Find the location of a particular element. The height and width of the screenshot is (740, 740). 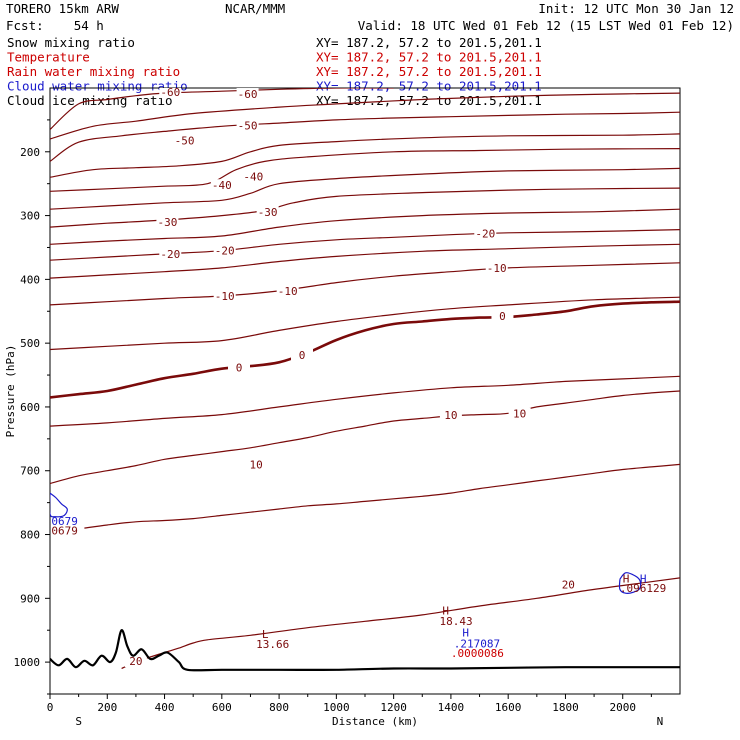

isotherm--25 is located at coordinates (365, 226).